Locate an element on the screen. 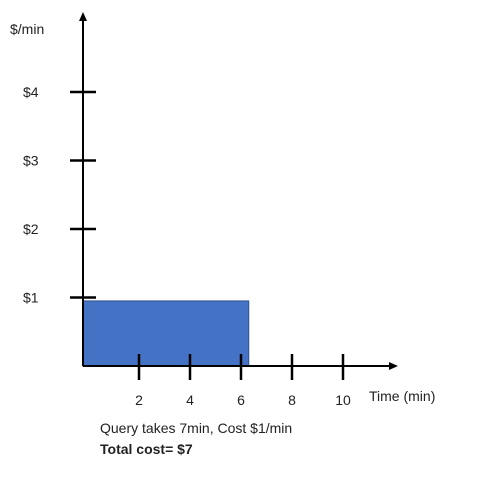  x-tick-label-8: 8 is located at coordinates (292, 400).